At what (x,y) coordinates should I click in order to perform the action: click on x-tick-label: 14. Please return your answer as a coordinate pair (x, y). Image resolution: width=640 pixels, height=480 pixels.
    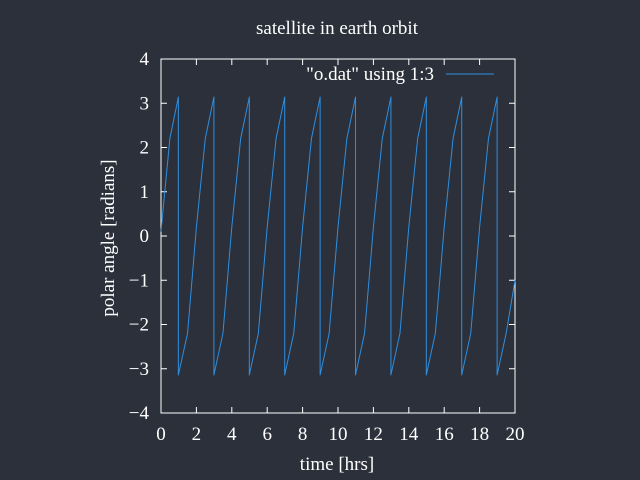
    Looking at the image, I should click on (409, 434).